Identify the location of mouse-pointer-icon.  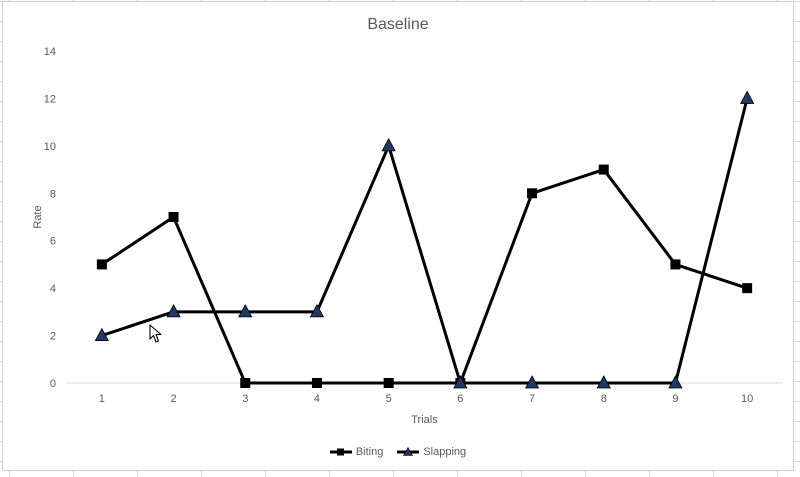
(155, 333).